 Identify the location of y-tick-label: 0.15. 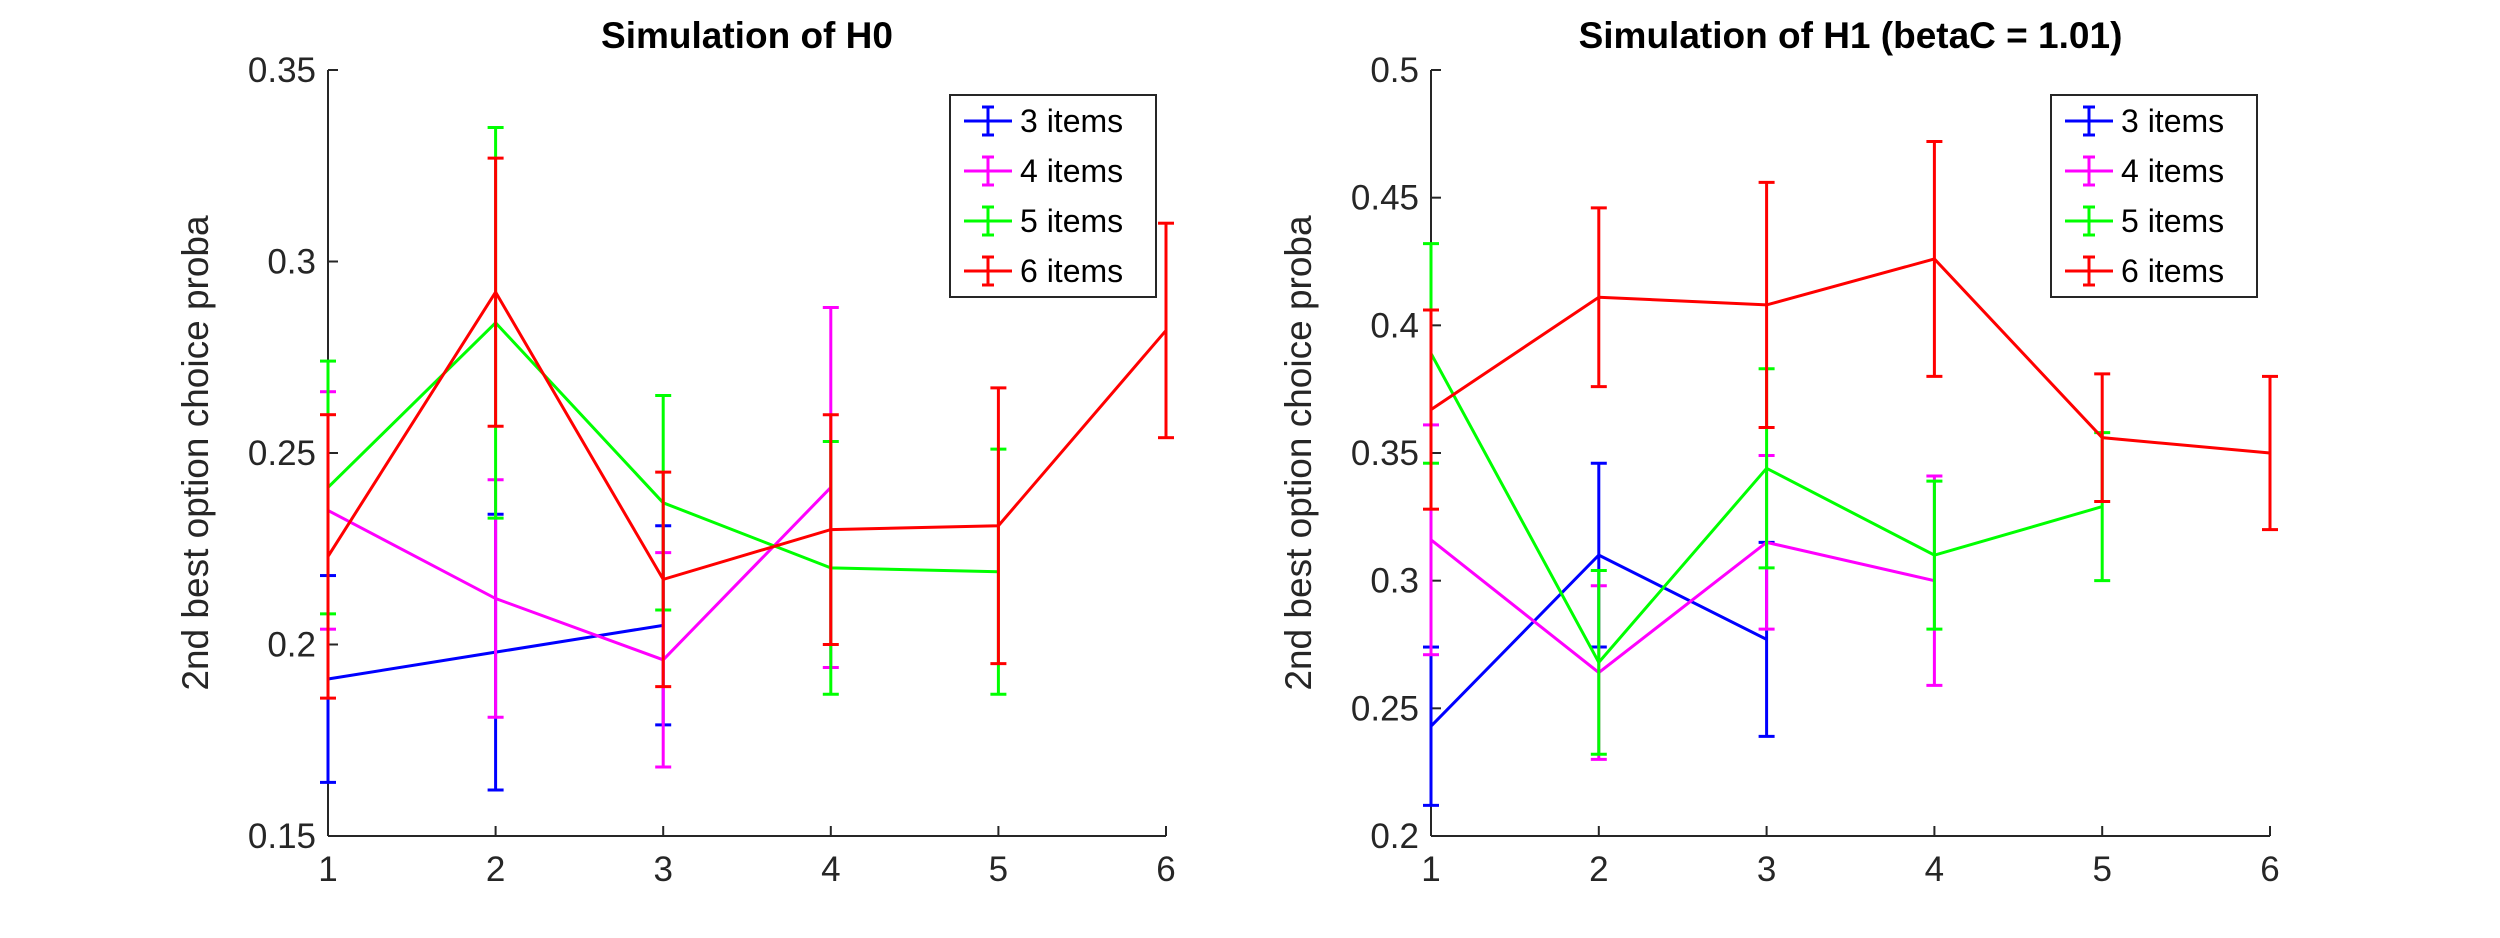
(282, 836).